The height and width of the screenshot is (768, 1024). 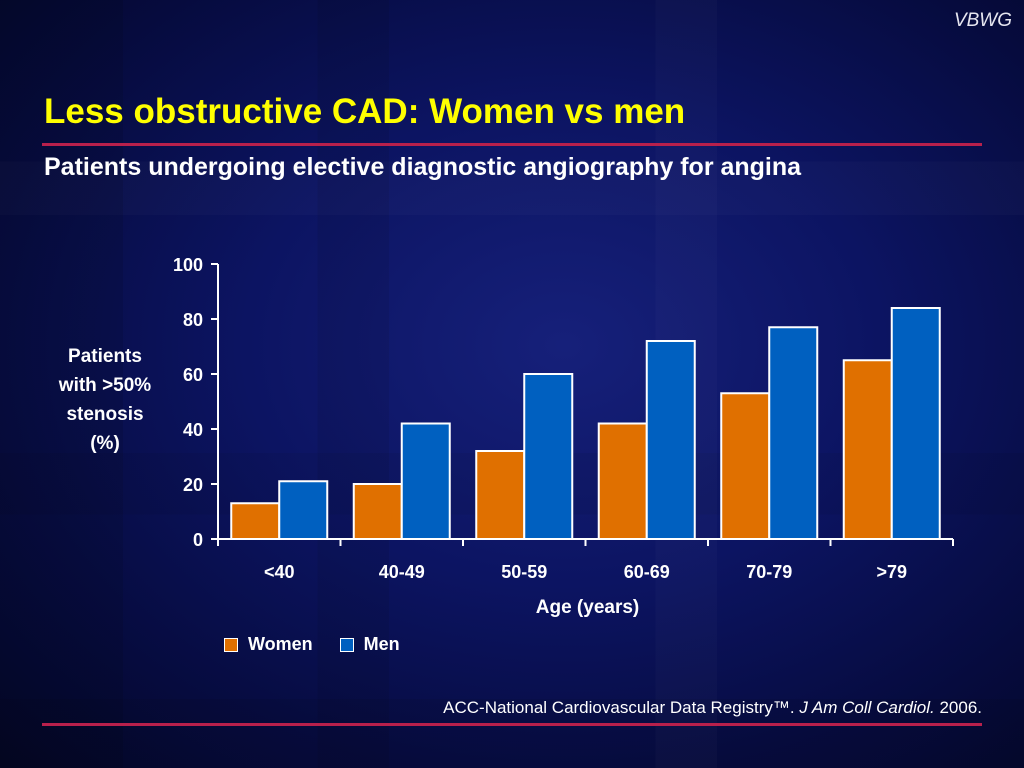 I want to click on x-tick-label: 70-79, so click(x=769, y=572).